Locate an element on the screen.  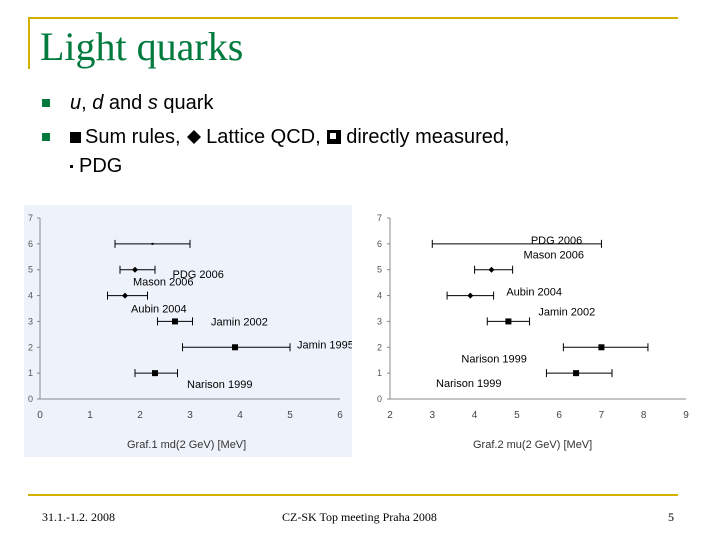
chart-1-y-tick: 3 is located at coordinates (379, 321).